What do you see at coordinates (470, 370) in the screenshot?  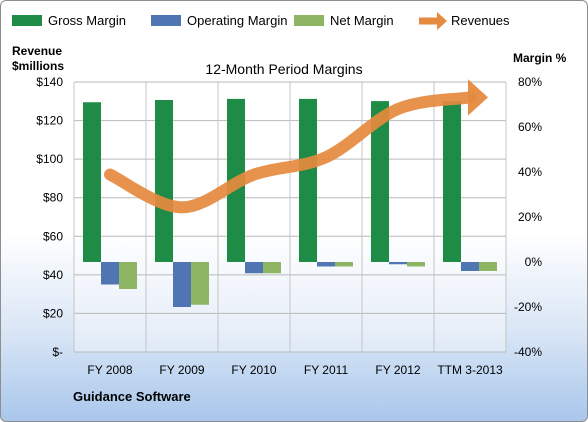 I see `category-label: TTM 3-2013` at bounding box center [470, 370].